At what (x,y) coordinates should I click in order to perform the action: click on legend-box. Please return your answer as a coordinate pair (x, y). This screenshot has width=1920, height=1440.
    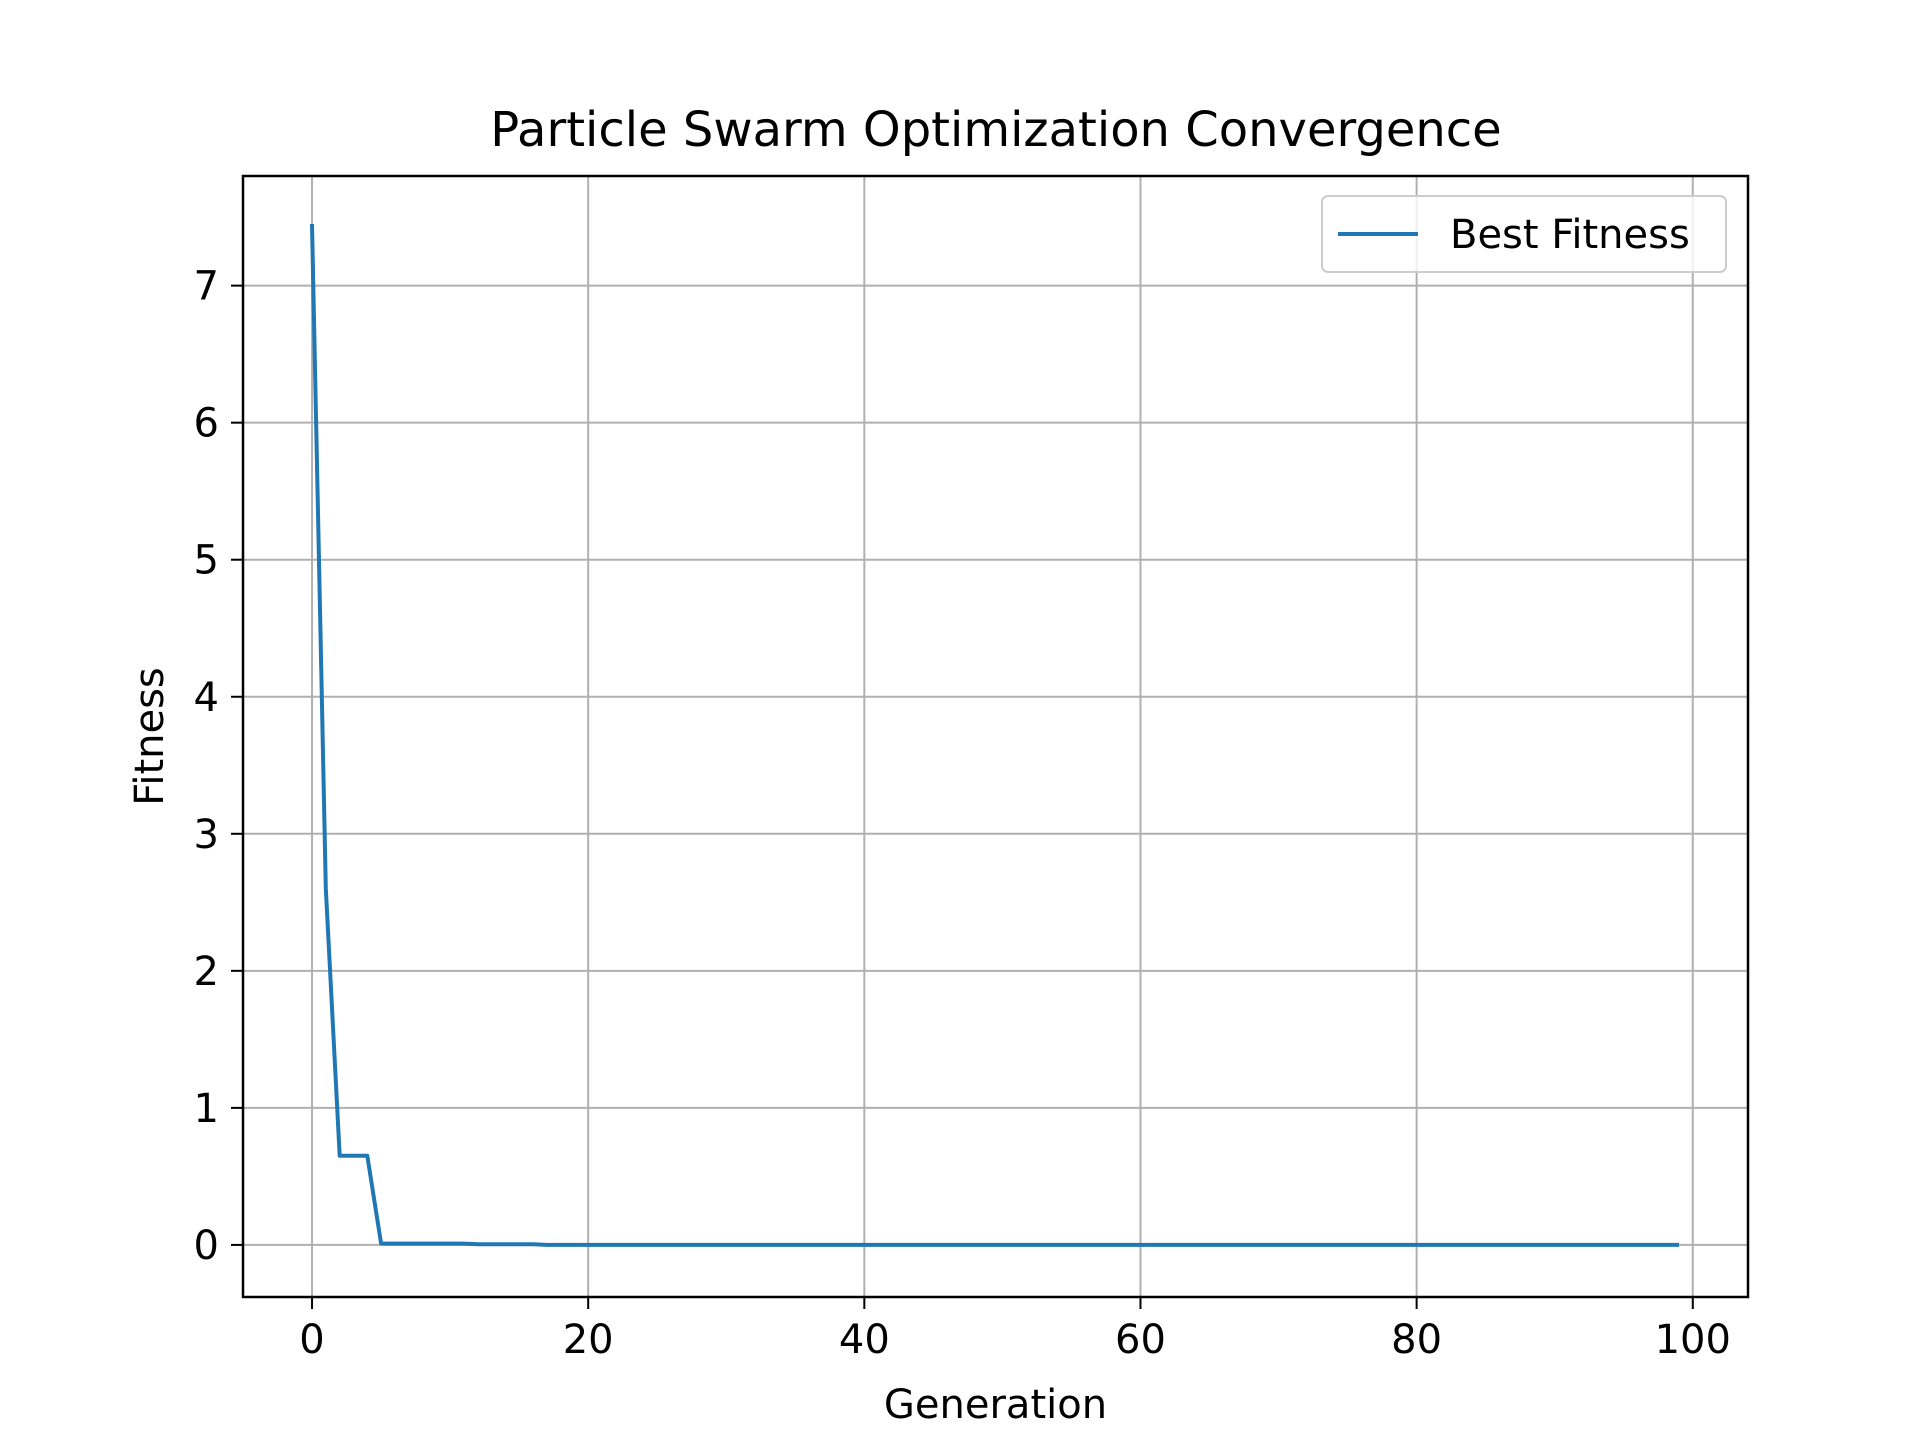
    Looking at the image, I should click on (1524, 234).